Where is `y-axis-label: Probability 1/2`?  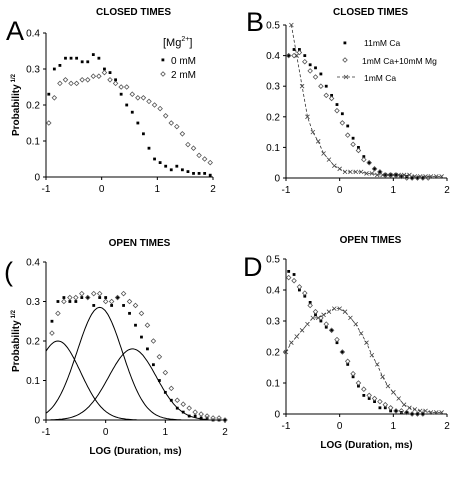
y-axis-label: Probability 1/2 is located at coordinates (16, 104).